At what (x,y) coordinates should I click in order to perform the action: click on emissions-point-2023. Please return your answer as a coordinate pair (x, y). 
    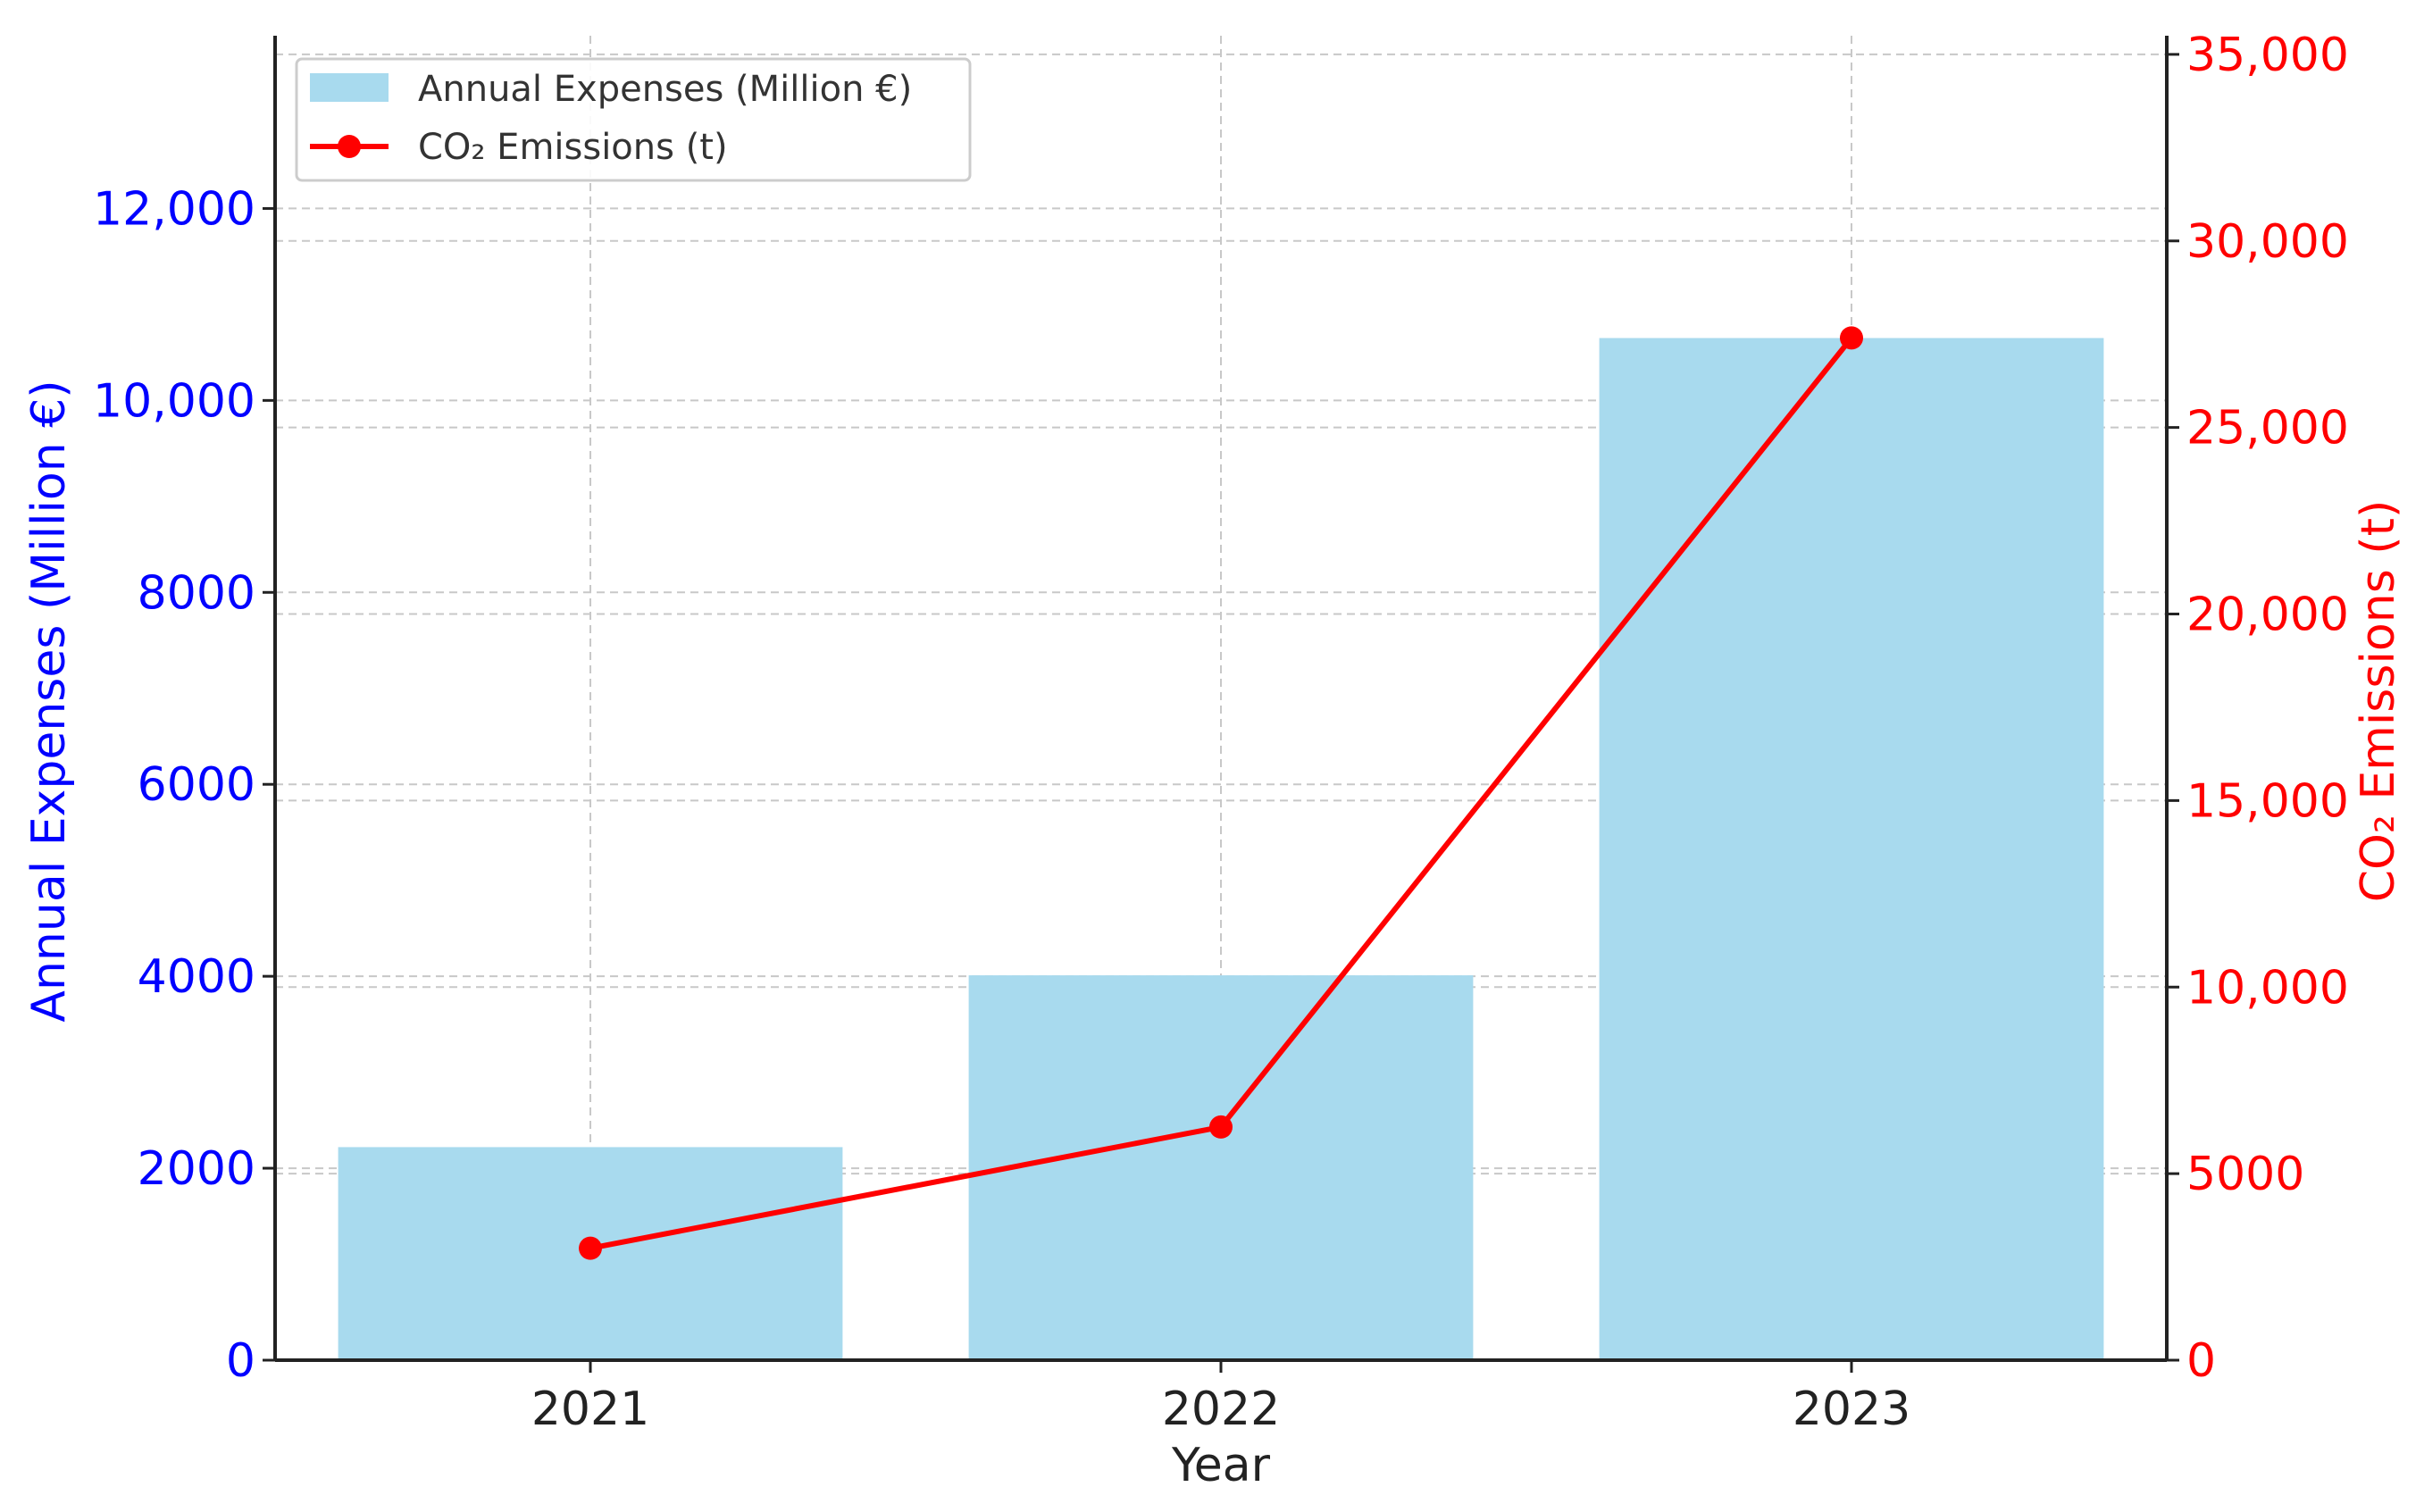
    Looking at the image, I should click on (1851, 338).